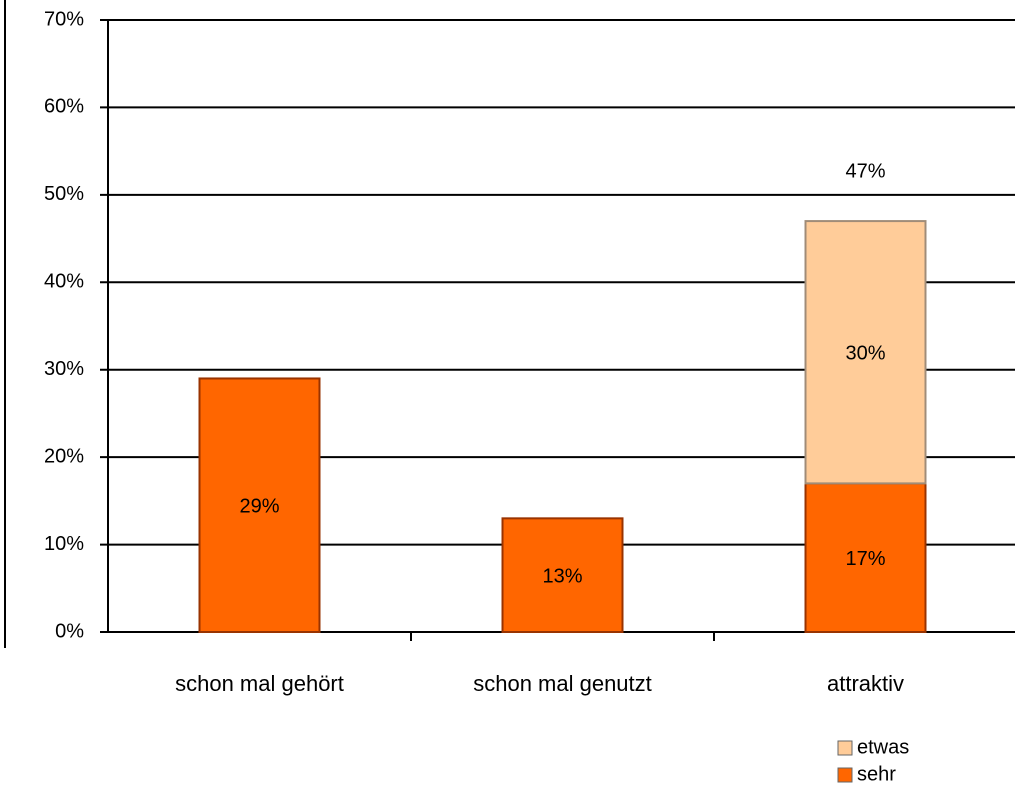  What do you see at coordinates (883, 747) in the screenshot?
I see `legend-label: etwas` at bounding box center [883, 747].